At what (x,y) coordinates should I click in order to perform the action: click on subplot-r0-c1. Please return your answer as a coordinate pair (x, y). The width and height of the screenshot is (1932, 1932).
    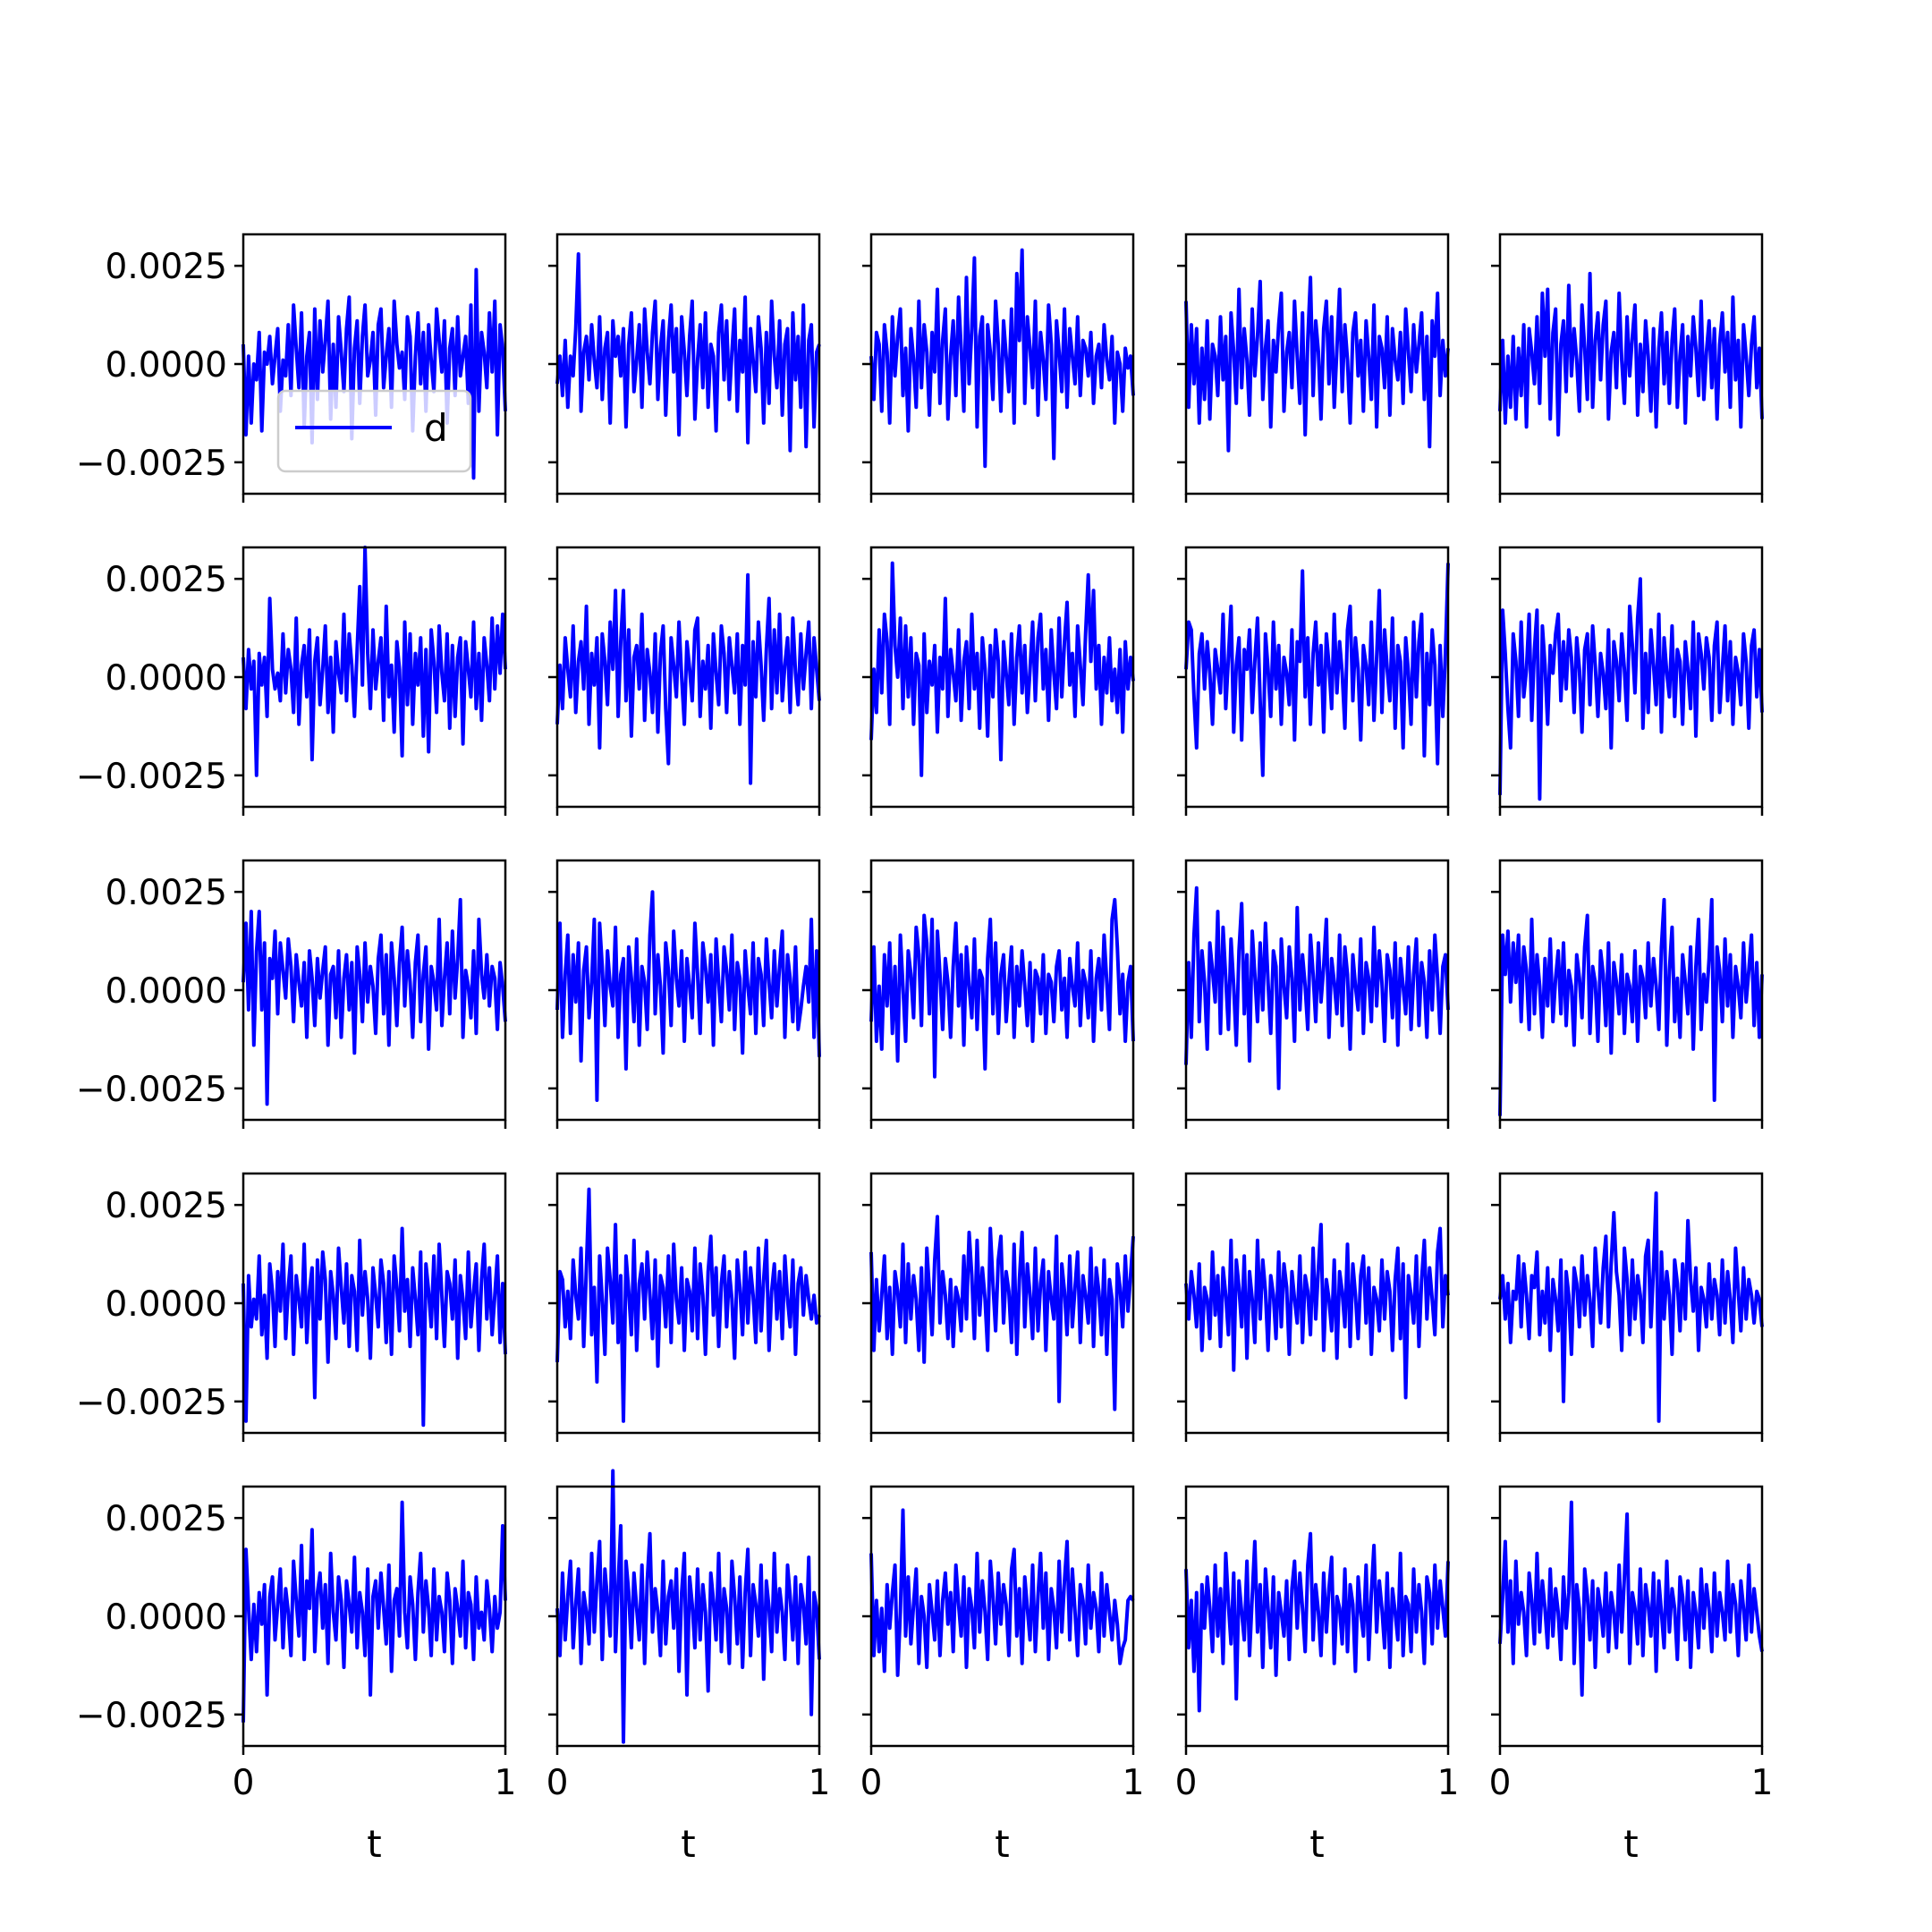
    Looking at the image, I should click on (684, 368).